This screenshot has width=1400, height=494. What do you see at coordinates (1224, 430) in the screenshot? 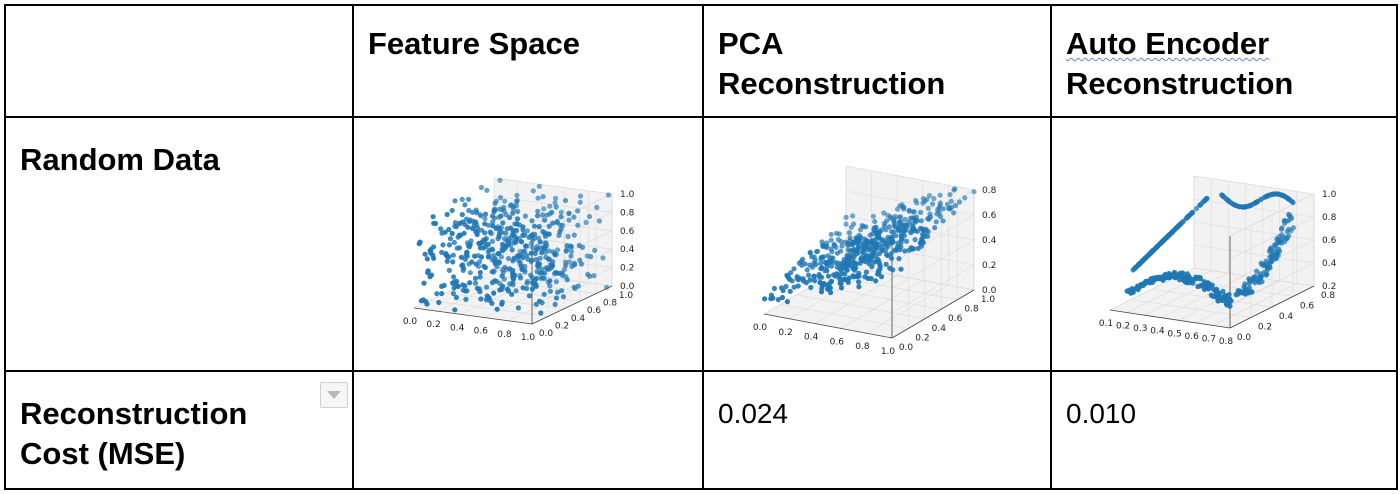
I see `mse-autoencoder-cell: 0.010` at bounding box center [1224, 430].